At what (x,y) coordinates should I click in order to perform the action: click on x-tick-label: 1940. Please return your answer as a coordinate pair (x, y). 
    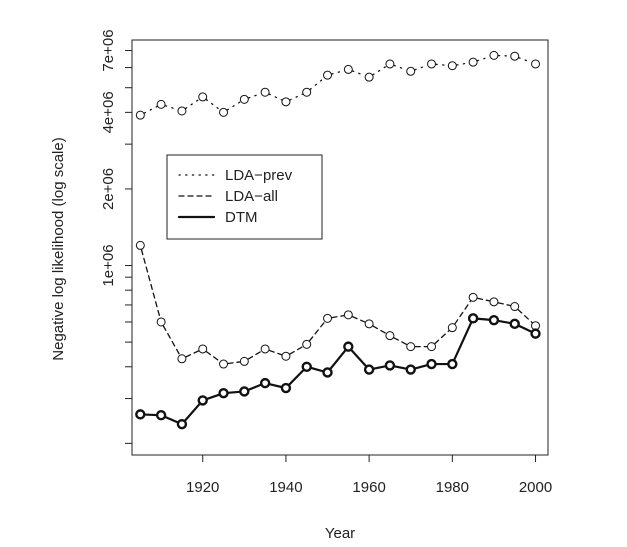
    Looking at the image, I should click on (285, 487).